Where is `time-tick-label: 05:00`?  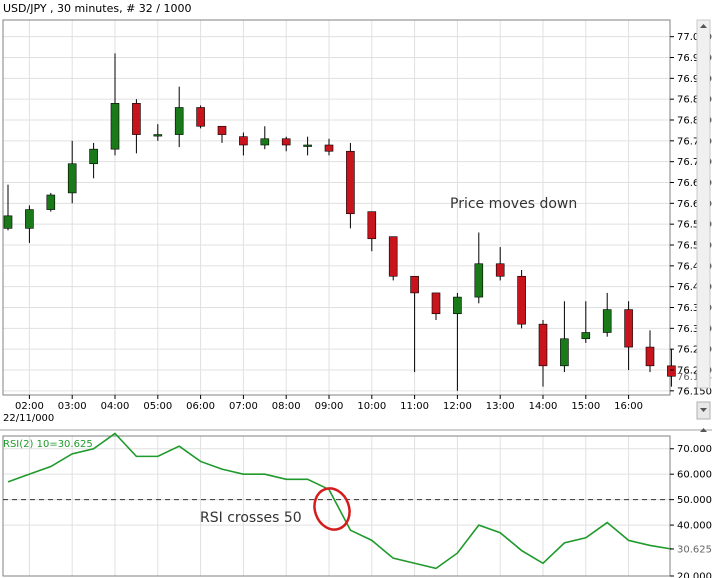
time-tick-label: 05:00 is located at coordinates (157, 406).